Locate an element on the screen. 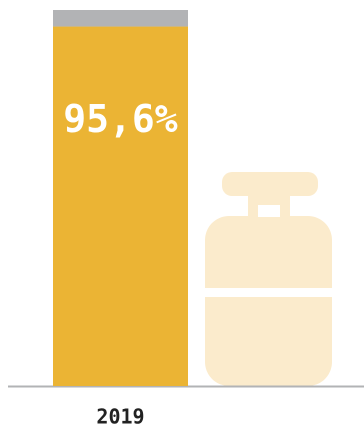  bar-segment is located at coordinates (120, 18).